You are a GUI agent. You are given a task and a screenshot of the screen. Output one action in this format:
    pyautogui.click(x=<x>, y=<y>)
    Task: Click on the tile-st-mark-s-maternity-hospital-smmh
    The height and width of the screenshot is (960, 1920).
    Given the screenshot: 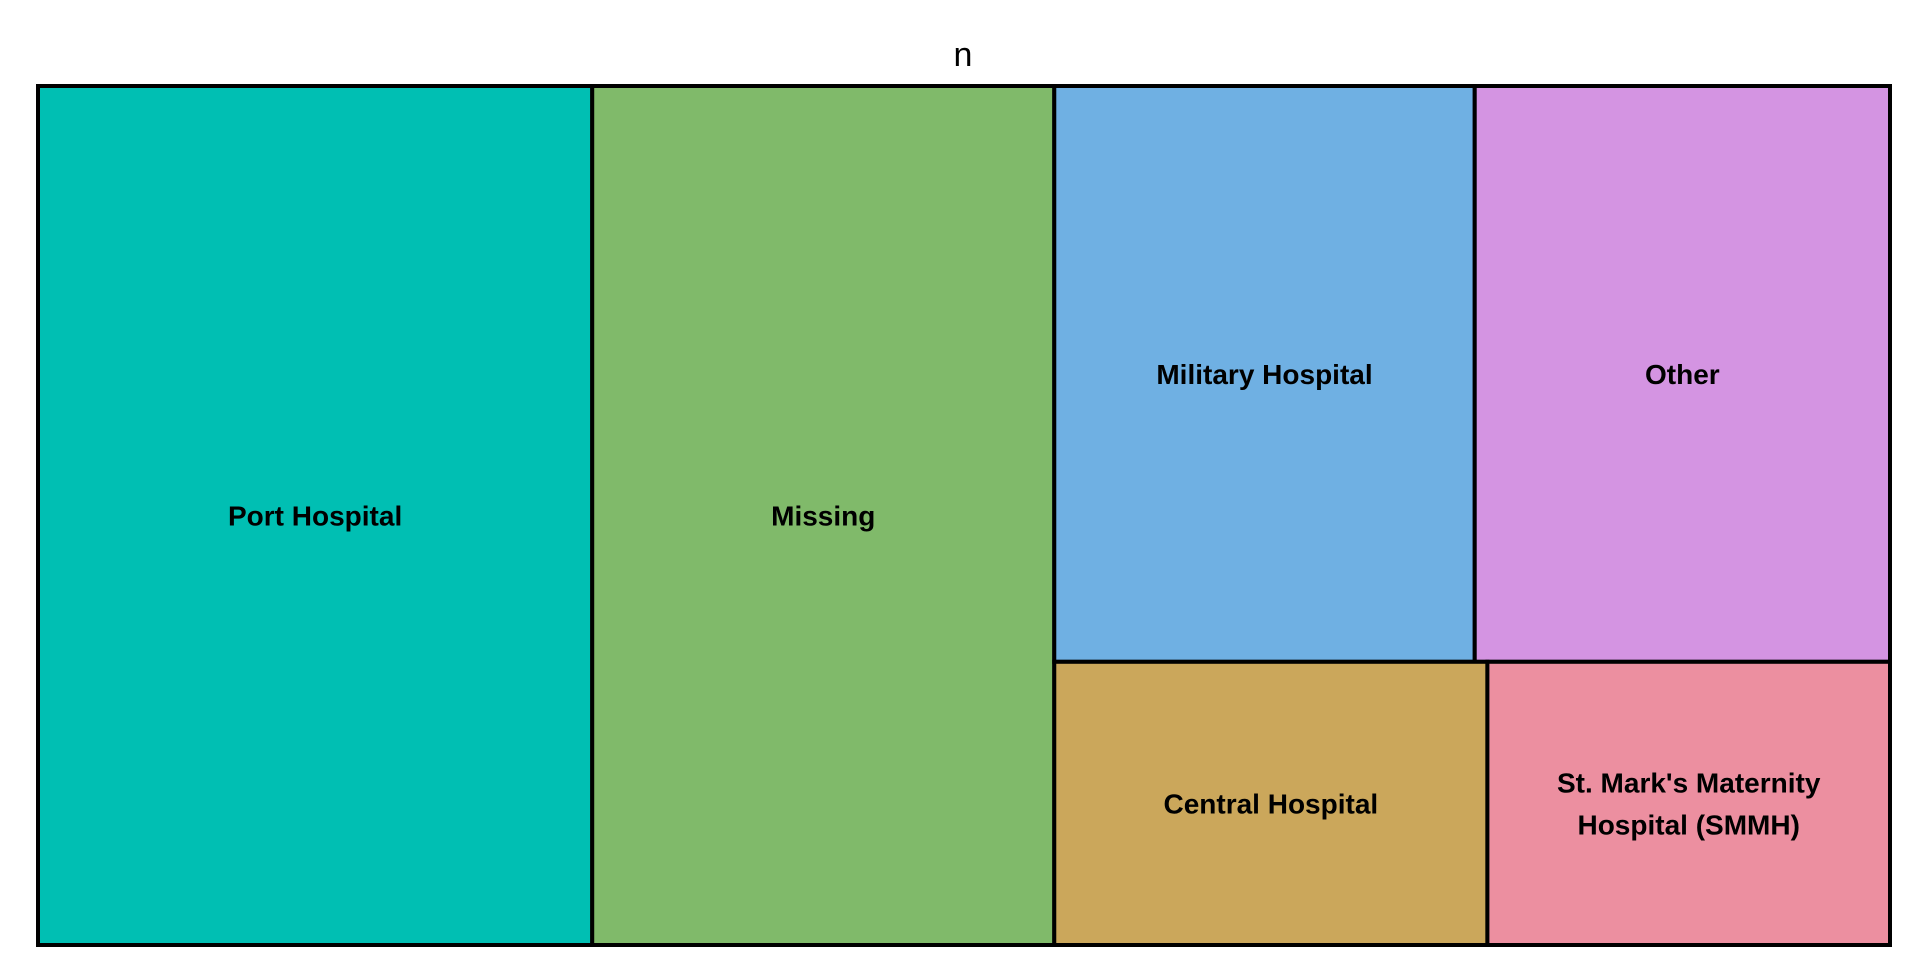 What is the action you would take?
    pyautogui.click(x=1688, y=803)
    